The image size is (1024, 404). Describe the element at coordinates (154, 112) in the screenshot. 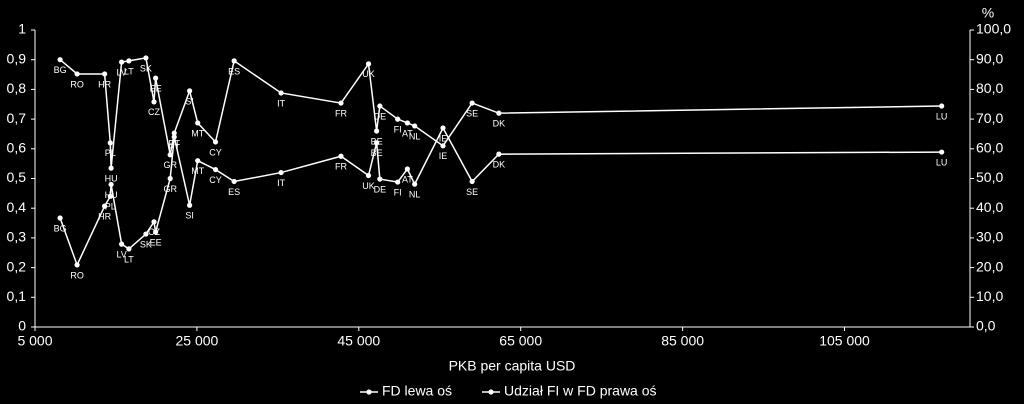

I see `point-label: CZ` at that location.